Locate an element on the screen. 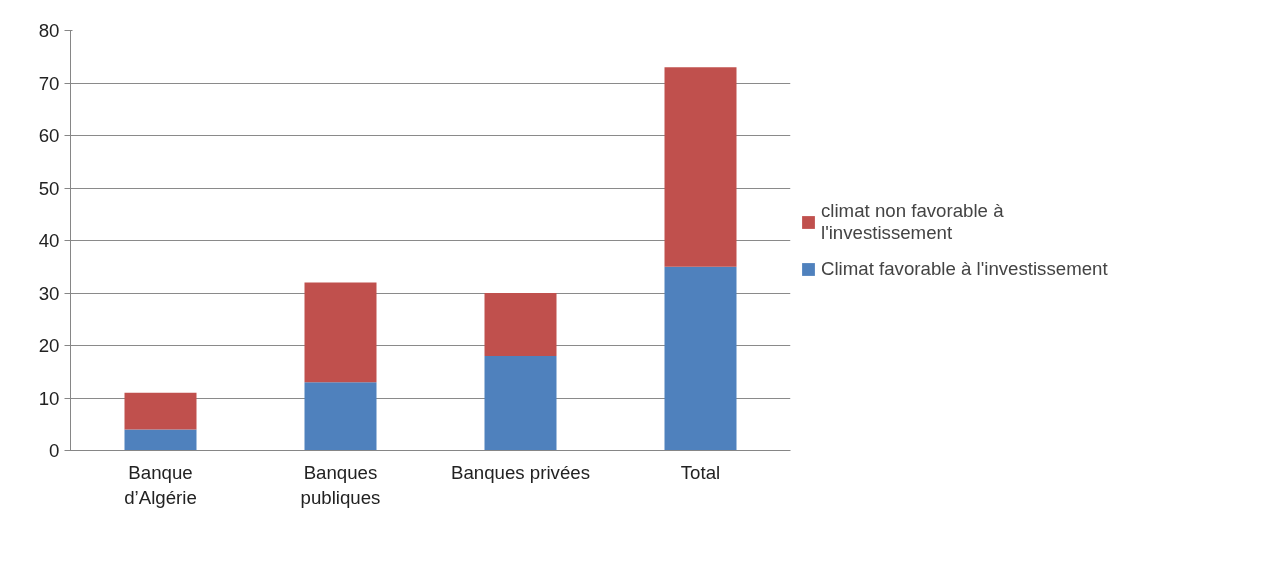  y-tick-label: 20 is located at coordinates (49, 345).